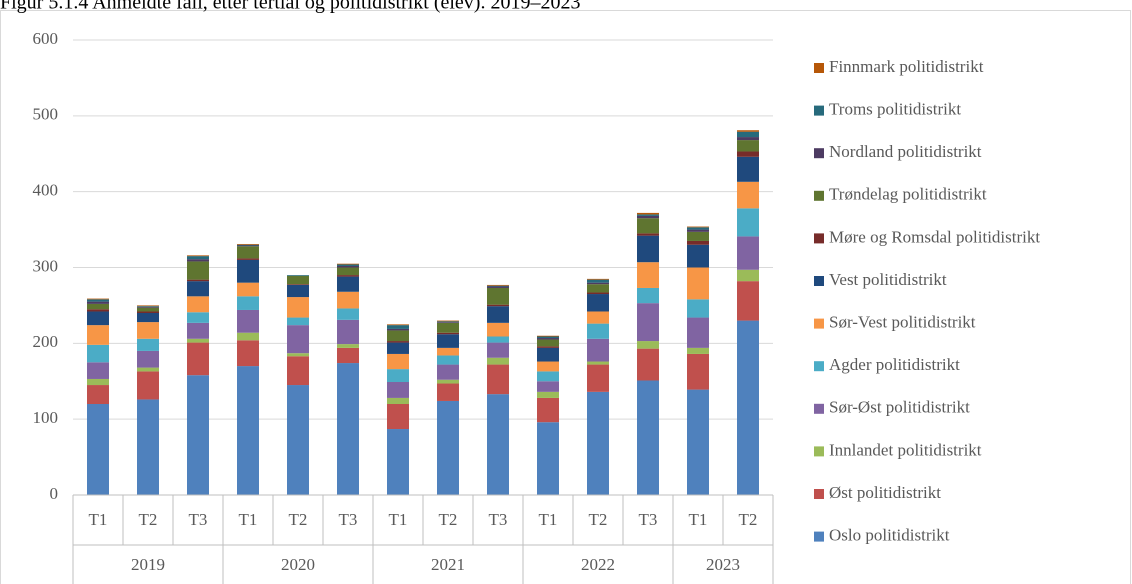 The width and height of the screenshot is (1132, 584). Describe the element at coordinates (648, 519) in the screenshot. I see `x-tick-label: T3` at that location.